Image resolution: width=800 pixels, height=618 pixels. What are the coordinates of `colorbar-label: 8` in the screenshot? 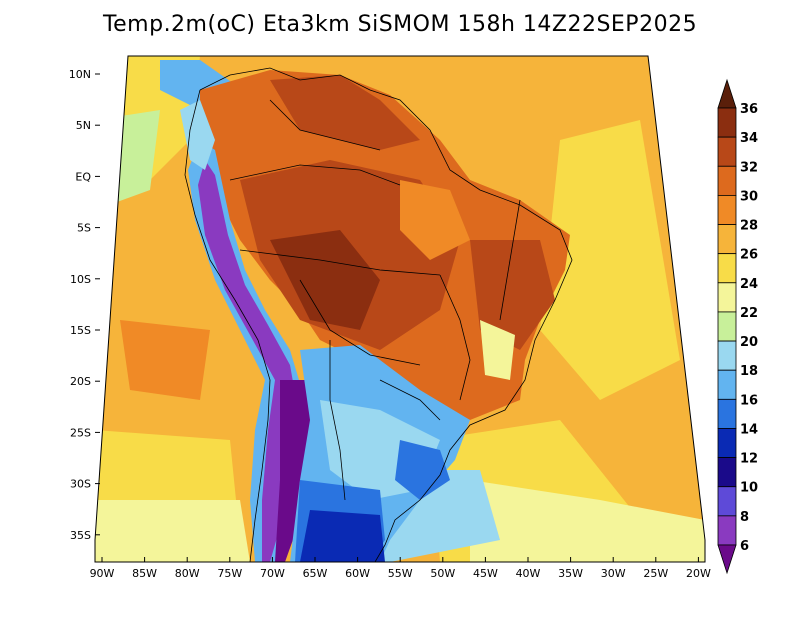 It's located at (744, 517).